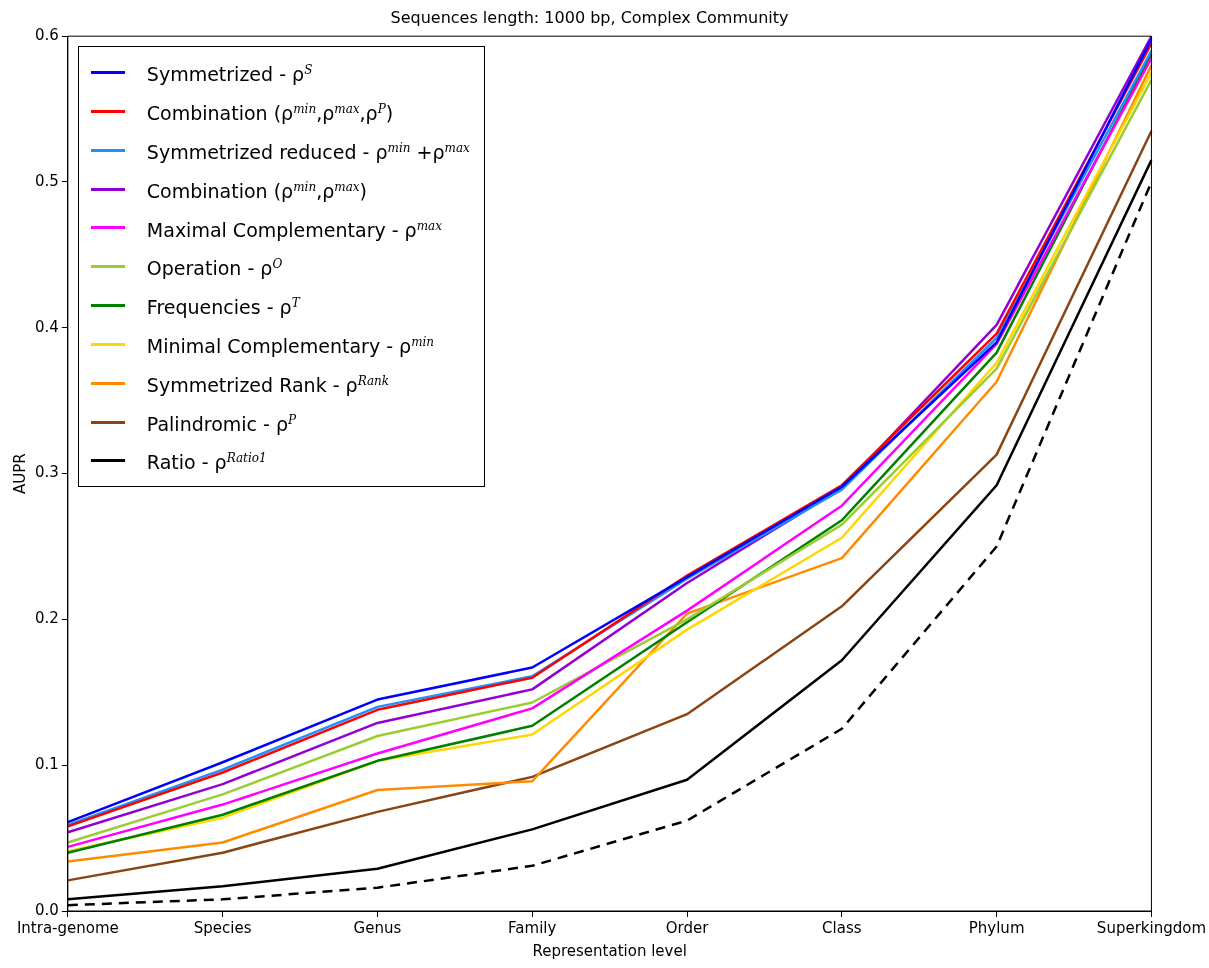 The image size is (1209, 968). What do you see at coordinates (221, 424) in the screenshot?
I see `legend-label: Palindromic - ρ$^{P}$` at bounding box center [221, 424].